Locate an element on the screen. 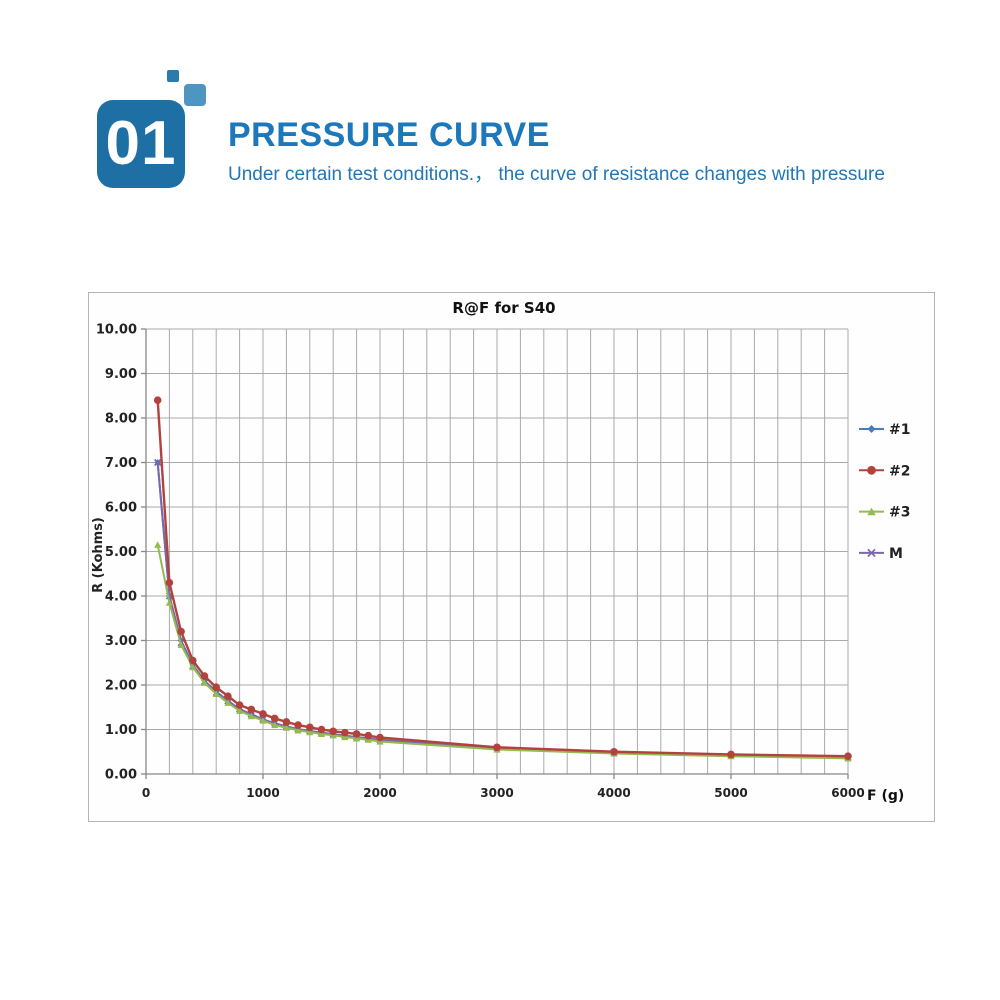  svg-text: 2.00 is located at coordinates (121, 686).